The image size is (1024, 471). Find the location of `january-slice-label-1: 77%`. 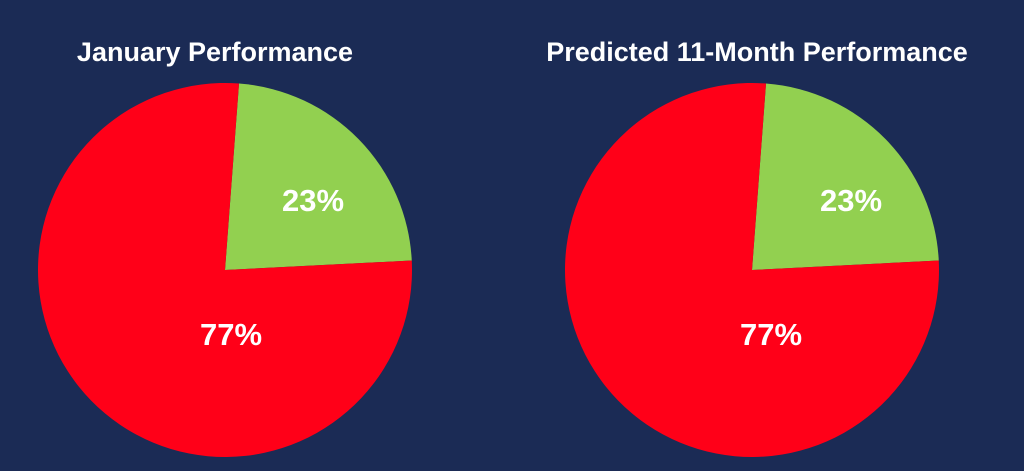

january-slice-label-1: 77% is located at coordinates (231, 334).